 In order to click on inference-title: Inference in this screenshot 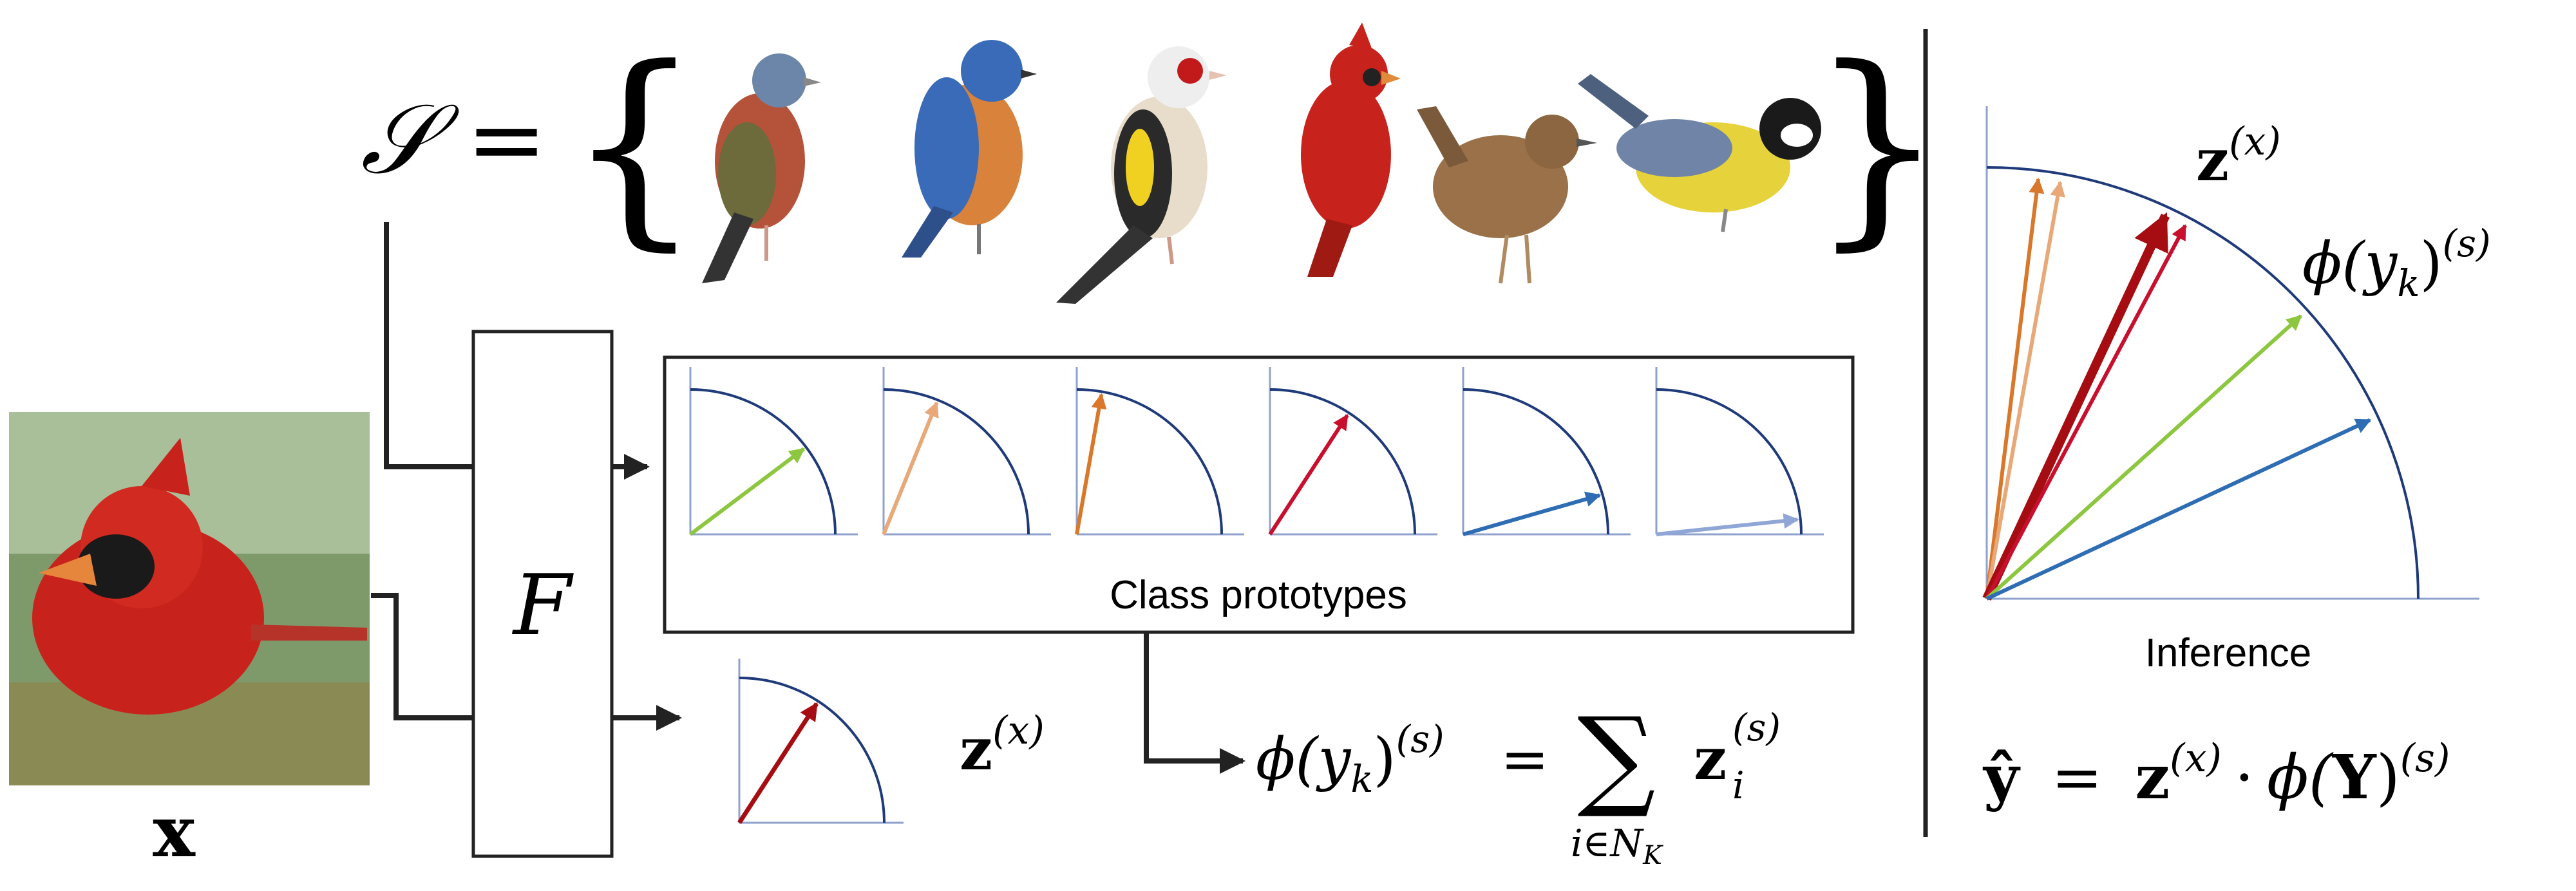, I will do `click(2229, 653)`.